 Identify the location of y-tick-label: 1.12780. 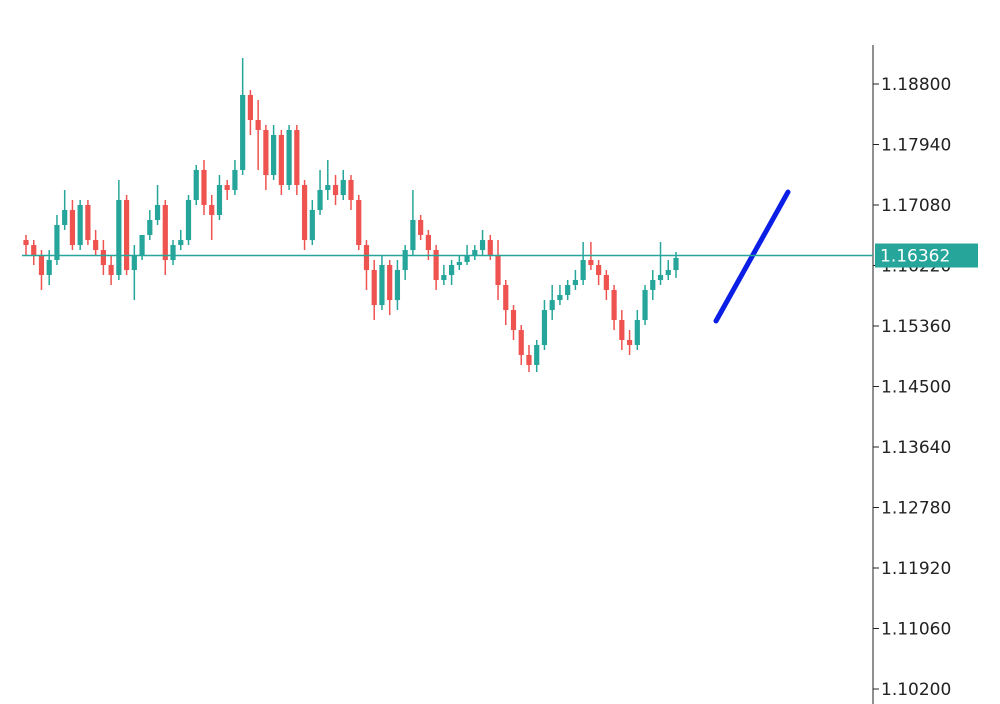
(916, 509).